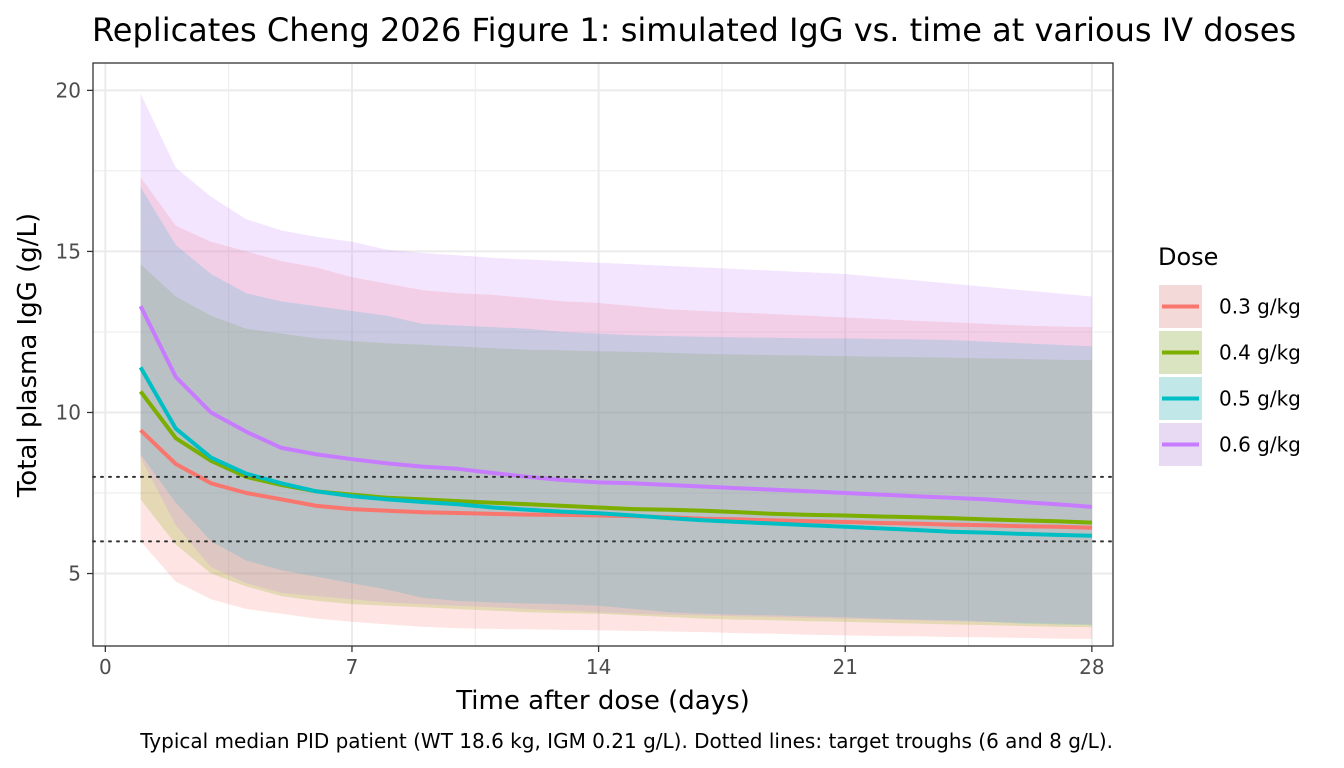 The width and height of the screenshot is (1344, 768). Describe the element at coordinates (28, 355) in the screenshot. I see `y-axis-title: Total plasma IgG (g/L)` at that location.